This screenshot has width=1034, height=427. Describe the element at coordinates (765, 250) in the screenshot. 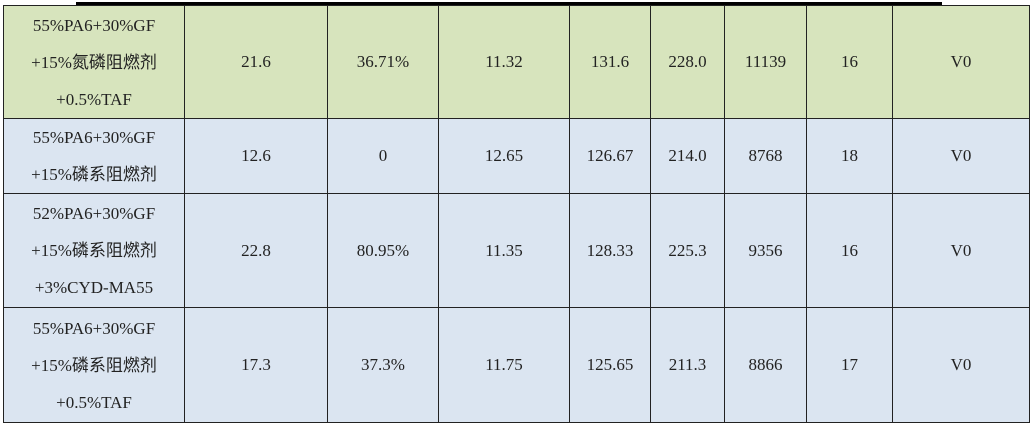

I see `value-cell: 9356` at that location.